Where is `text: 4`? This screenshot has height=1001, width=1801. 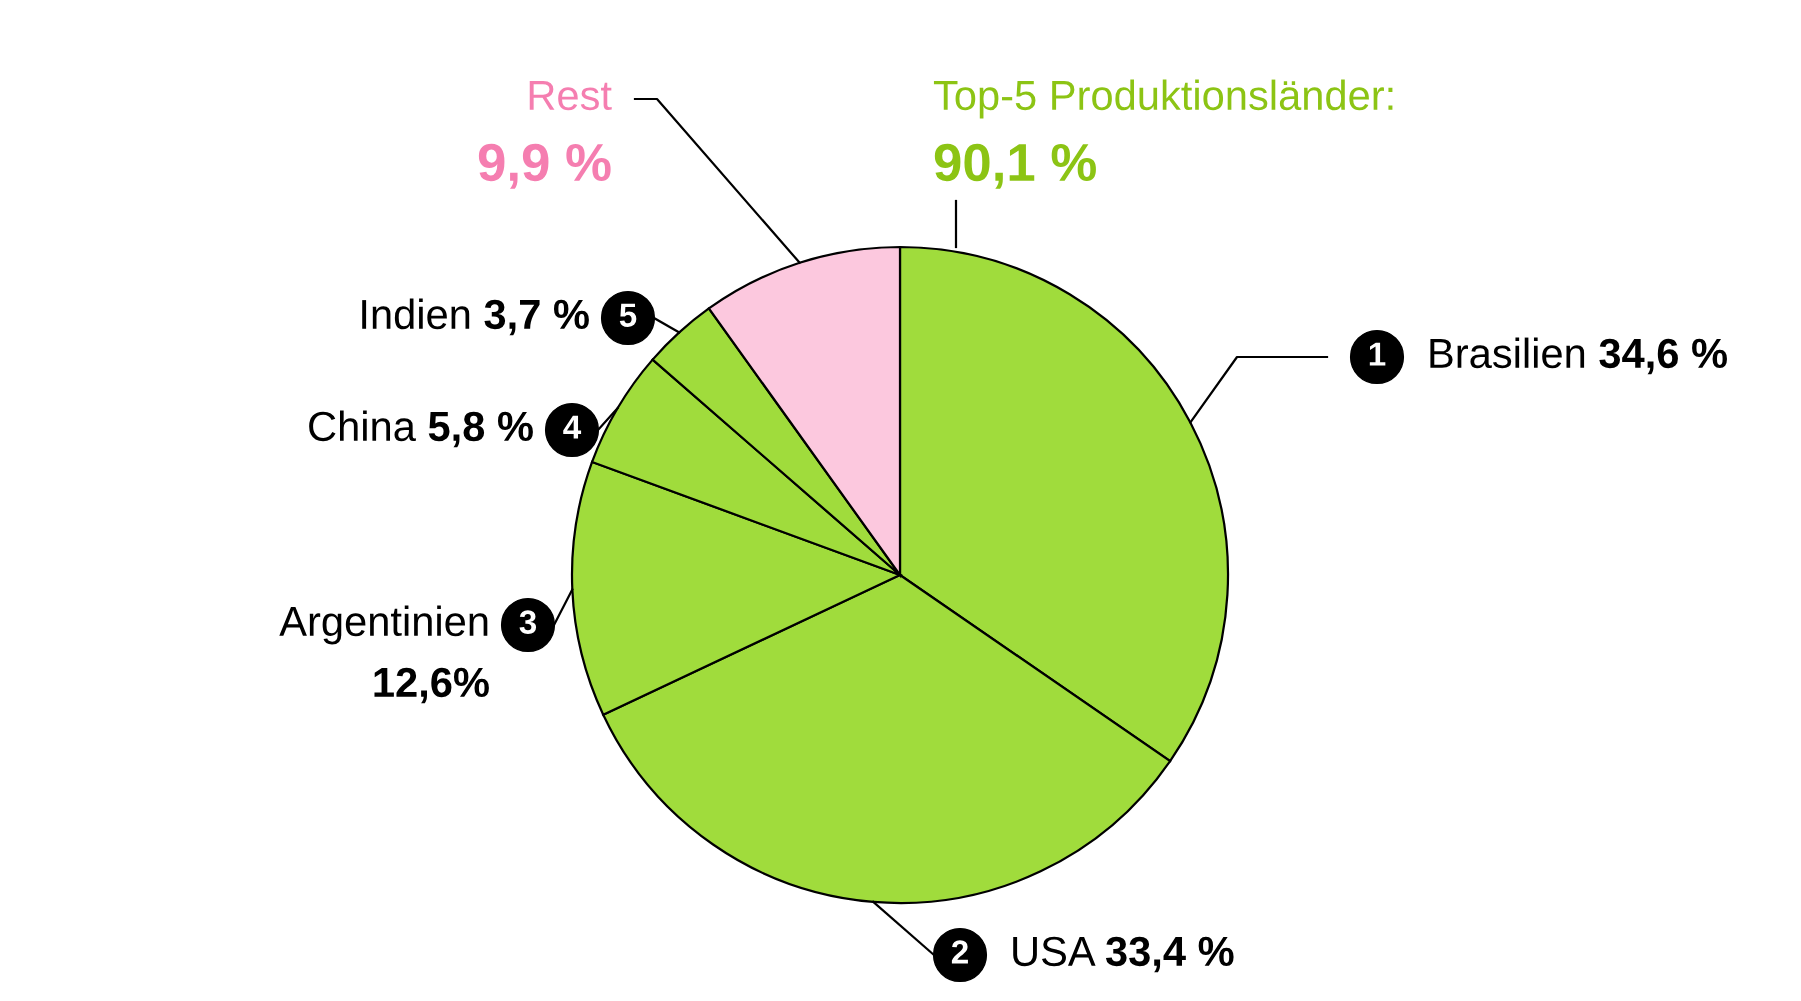
text: 4 is located at coordinates (572, 427).